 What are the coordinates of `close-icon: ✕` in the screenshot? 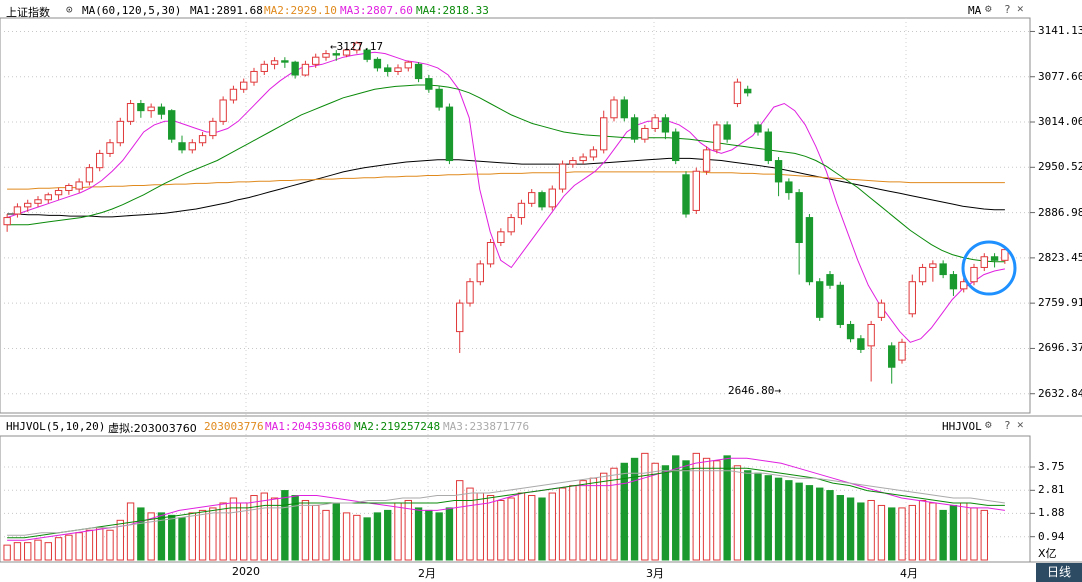 It's located at (1020, 8).